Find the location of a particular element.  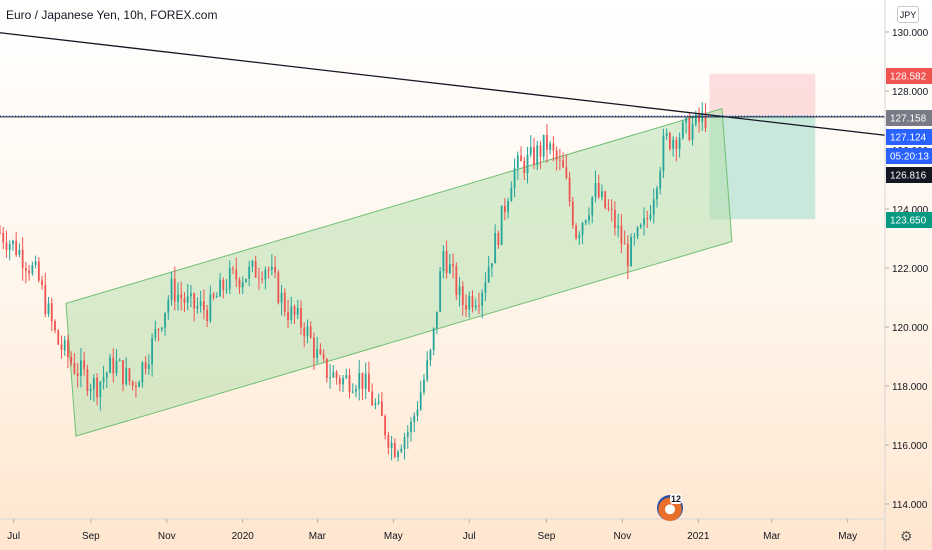

currency-button: JPY is located at coordinates (908, 14).